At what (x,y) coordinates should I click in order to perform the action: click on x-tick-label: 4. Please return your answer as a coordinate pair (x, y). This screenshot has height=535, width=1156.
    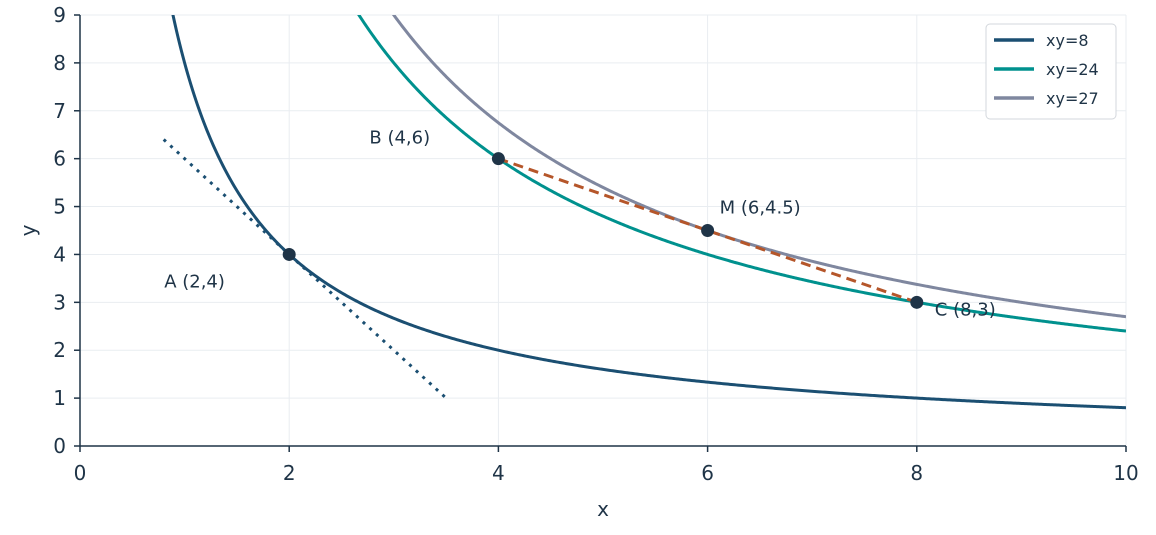
    Looking at the image, I should click on (498, 473).